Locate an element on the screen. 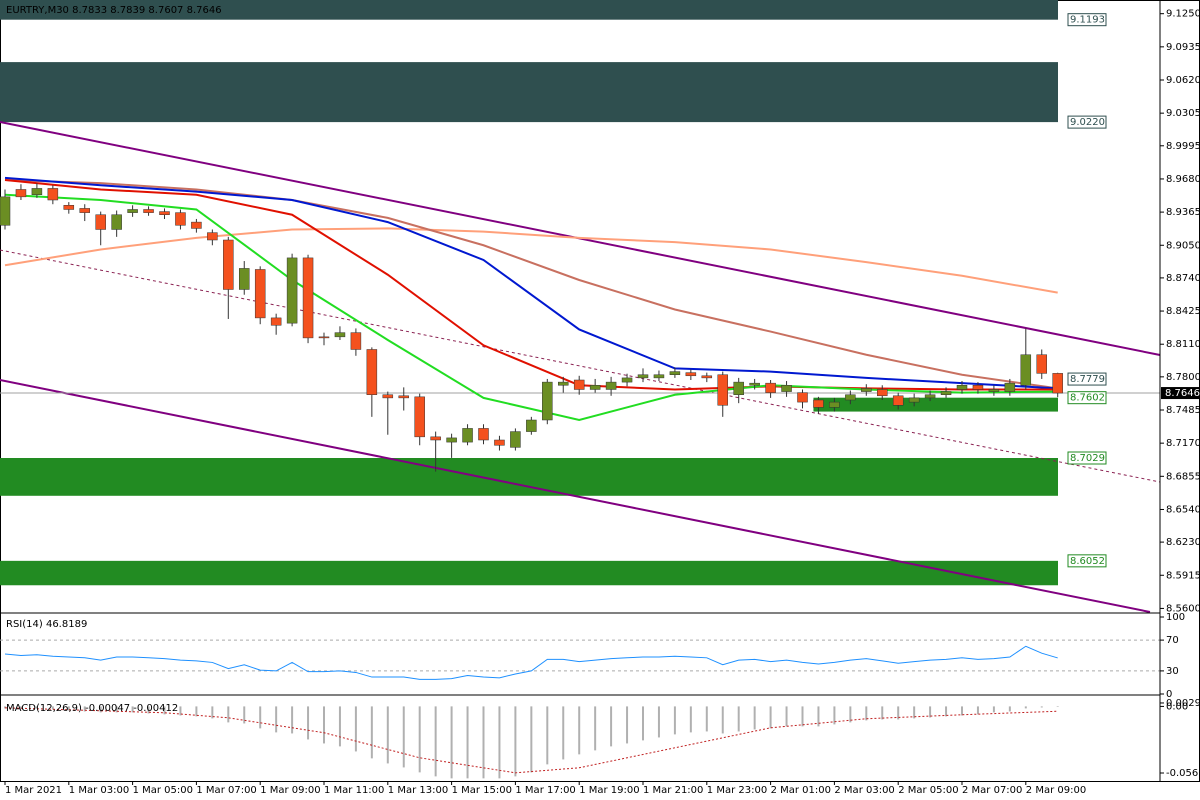 The image size is (1200, 800). level-label: 8.7029 is located at coordinates (1087, 458).